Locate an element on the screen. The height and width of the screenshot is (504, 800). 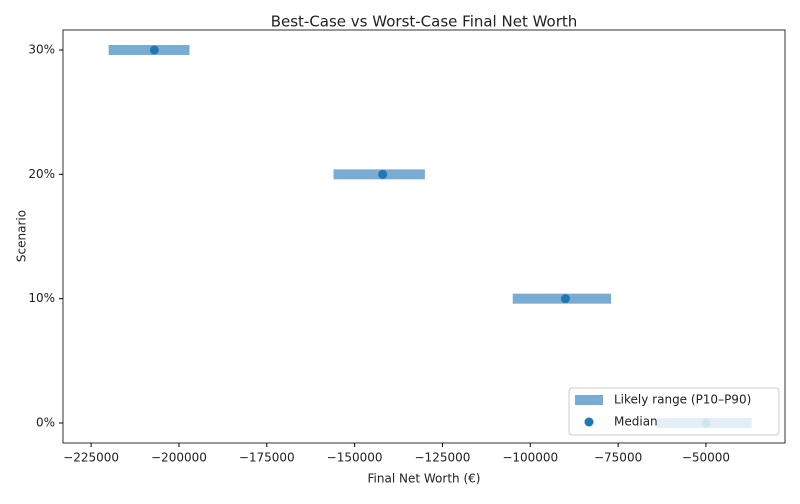
range-bar is located at coordinates (149, 50).